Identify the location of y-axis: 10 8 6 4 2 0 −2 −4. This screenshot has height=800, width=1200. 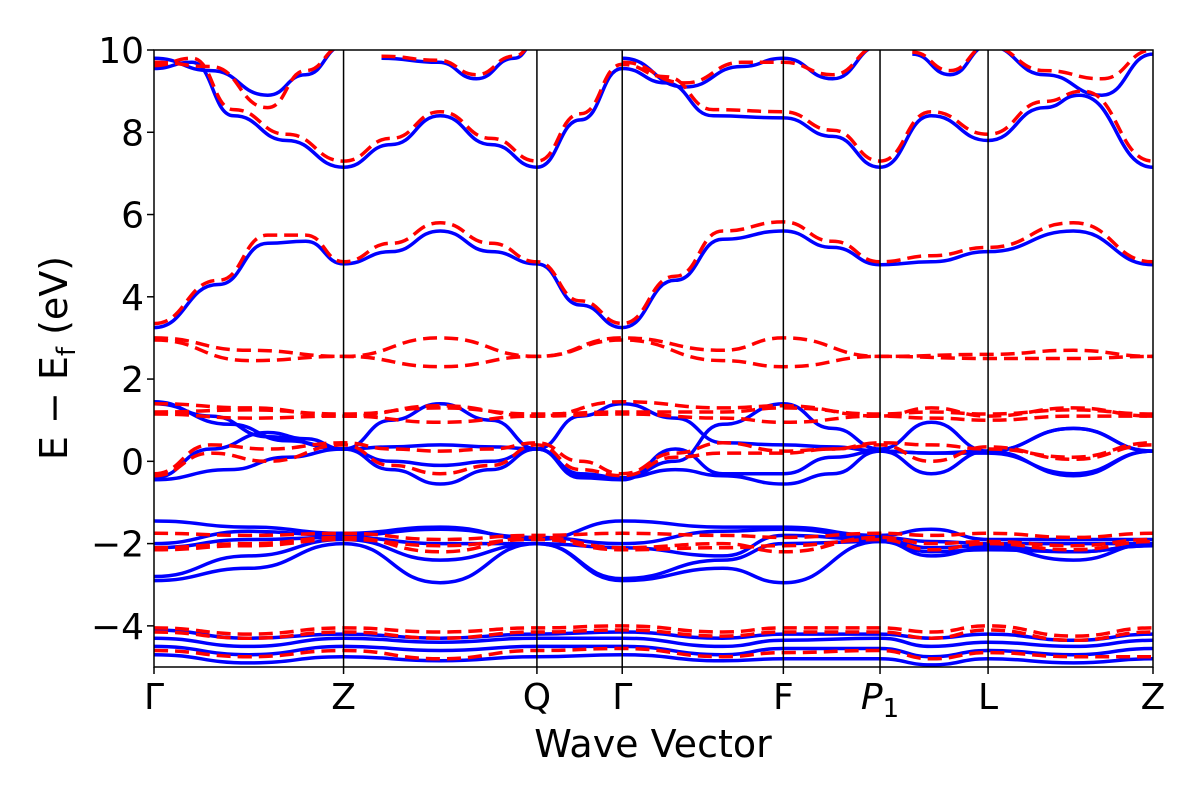
(122, 339).